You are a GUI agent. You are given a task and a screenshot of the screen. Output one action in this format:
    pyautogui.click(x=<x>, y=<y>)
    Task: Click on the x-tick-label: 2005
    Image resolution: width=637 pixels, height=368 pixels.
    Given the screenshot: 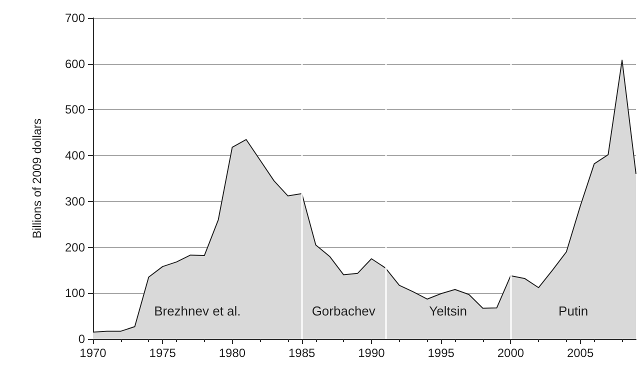 What is the action you would take?
    pyautogui.click(x=580, y=353)
    